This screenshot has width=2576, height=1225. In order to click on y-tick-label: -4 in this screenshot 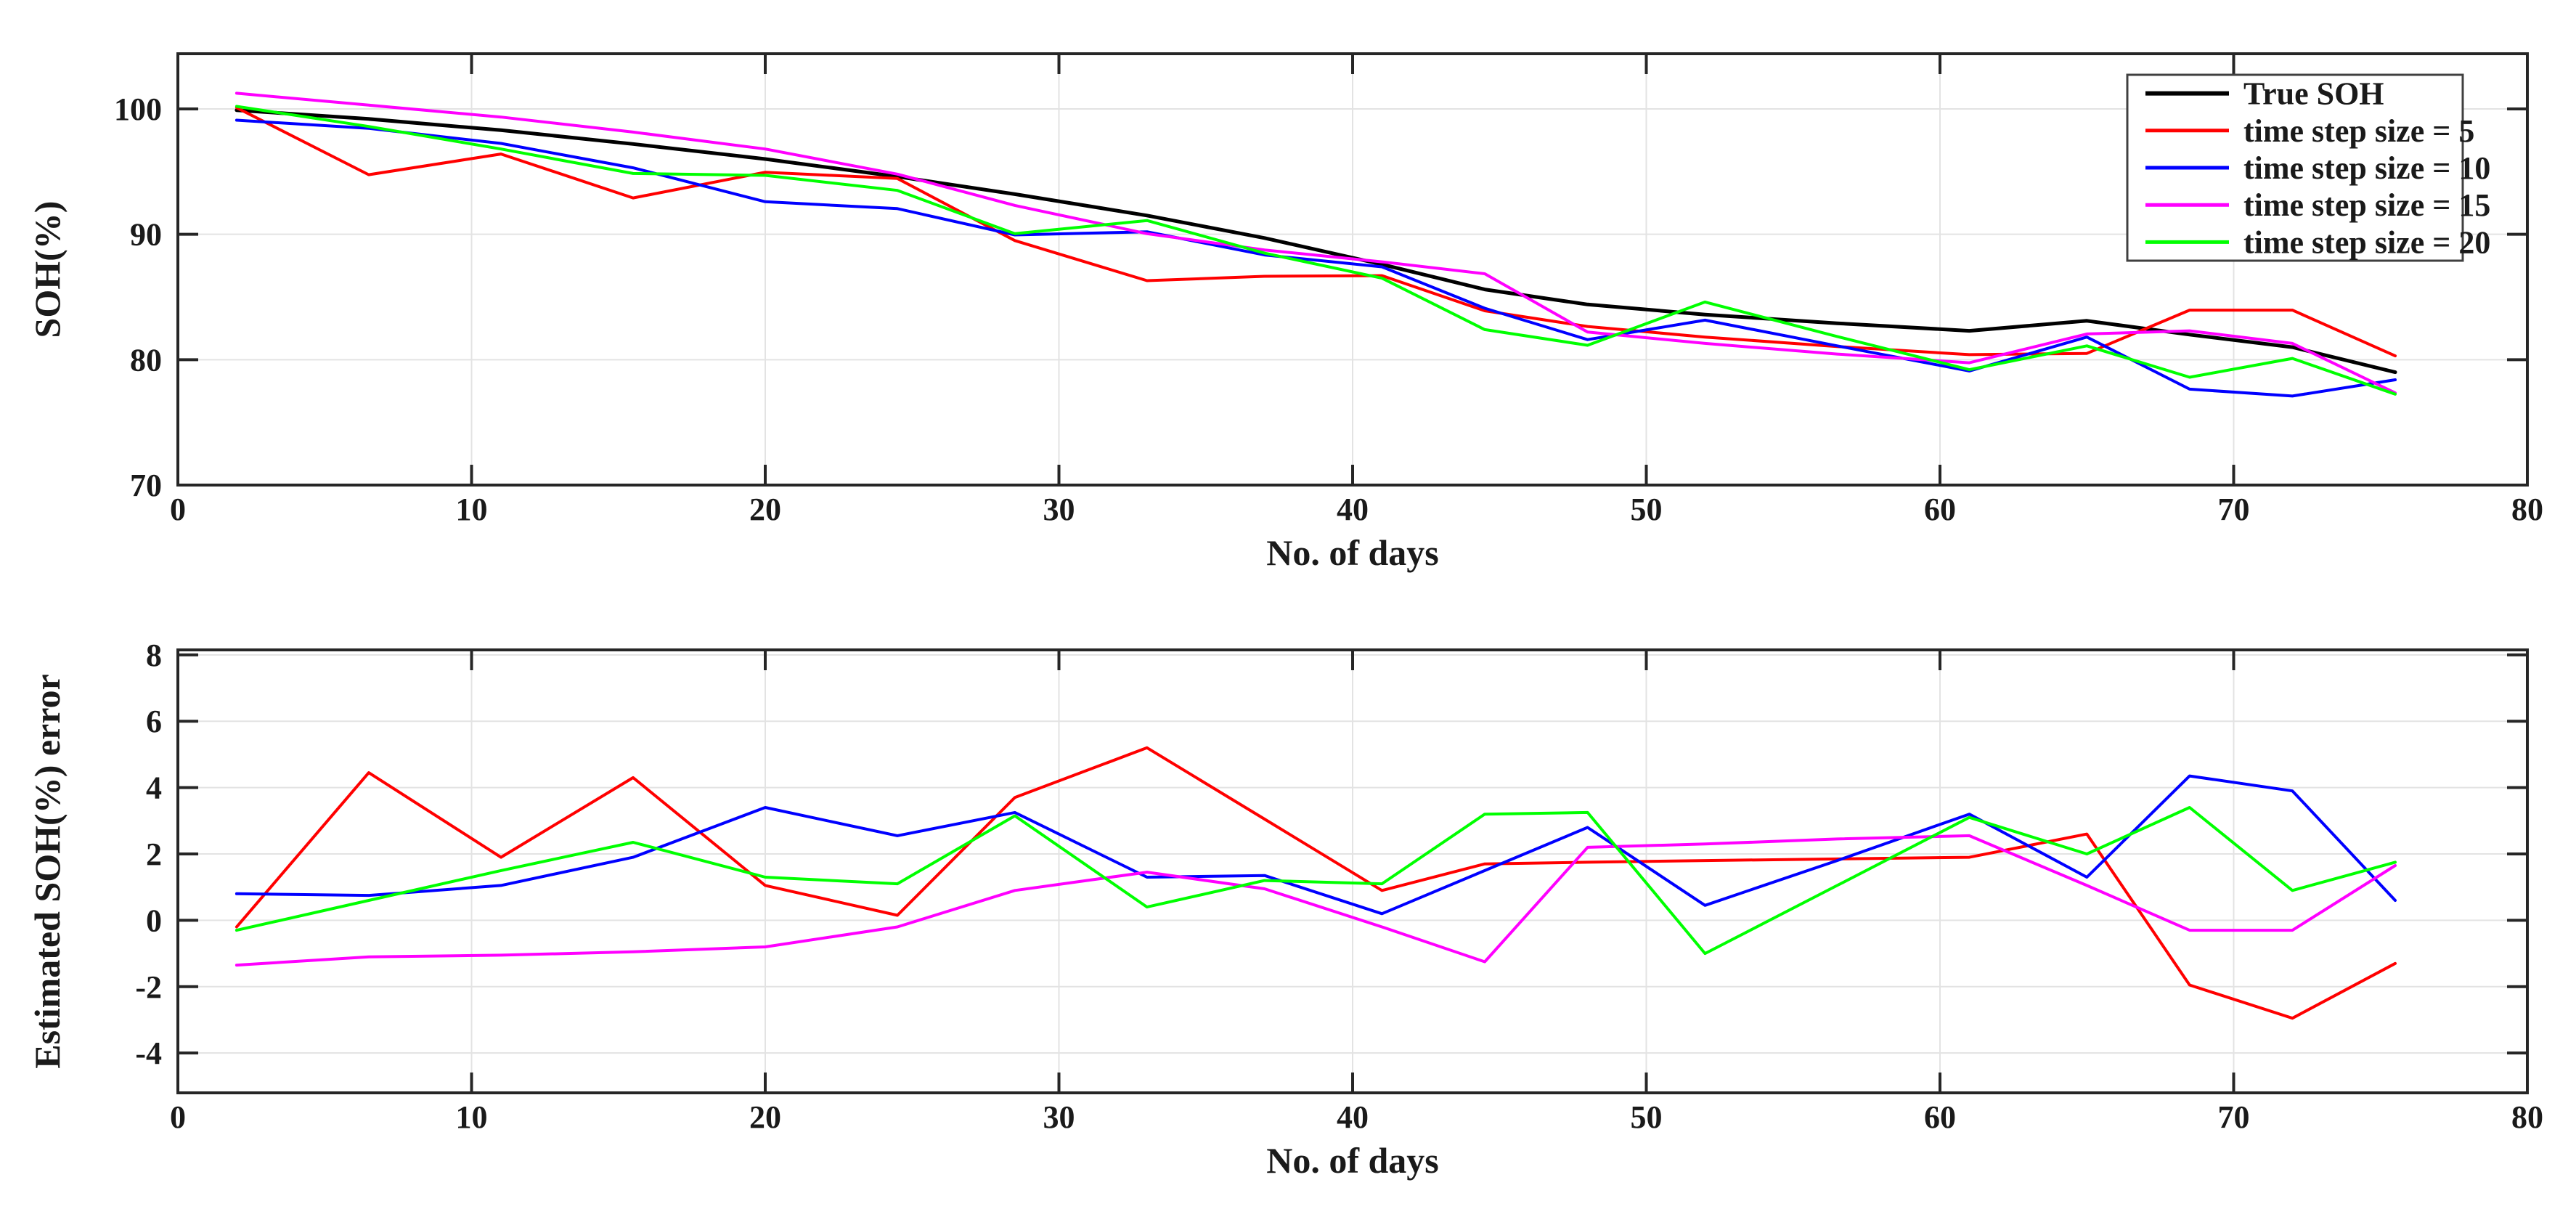, I will do `click(148, 1053)`.